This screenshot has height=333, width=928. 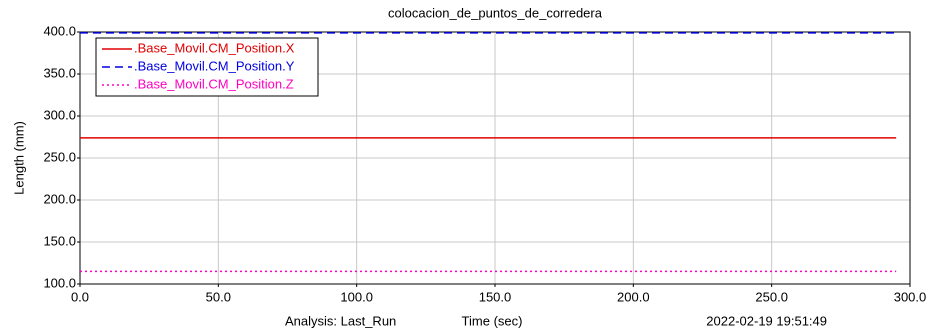 What do you see at coordinates (495, 12) in the screenshot?
I see `chart-title: colocacion_de_puntos_de_corredera` at bounding box center [495, 12].